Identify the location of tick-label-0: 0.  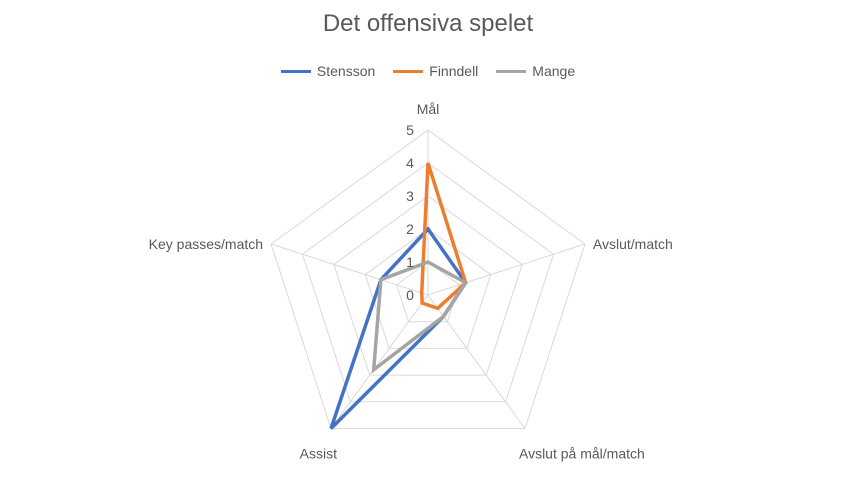
(410, 295).